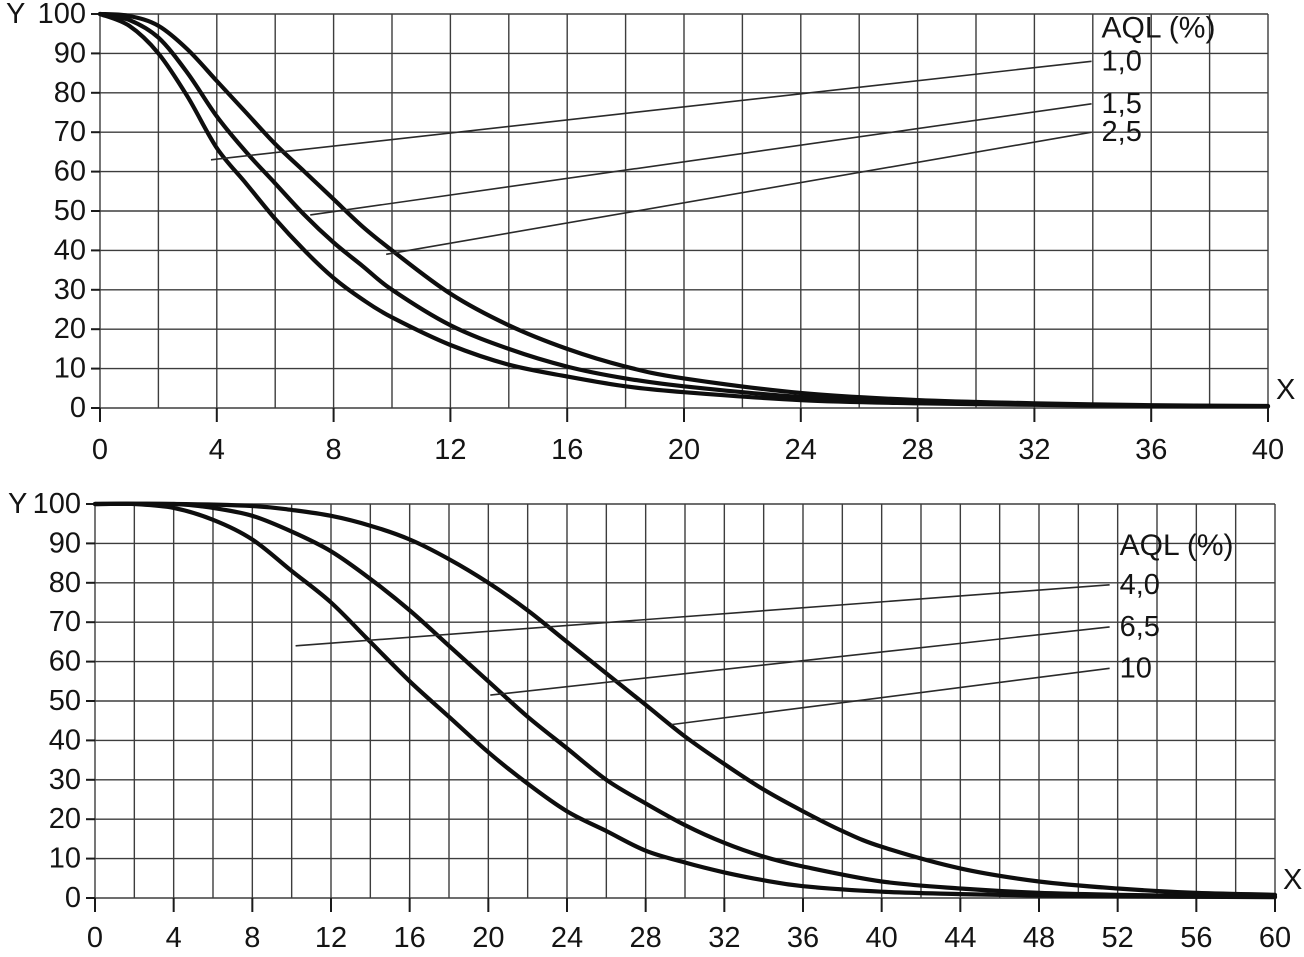  I want to click on x-tick-label: 56, so click(1196, 938).